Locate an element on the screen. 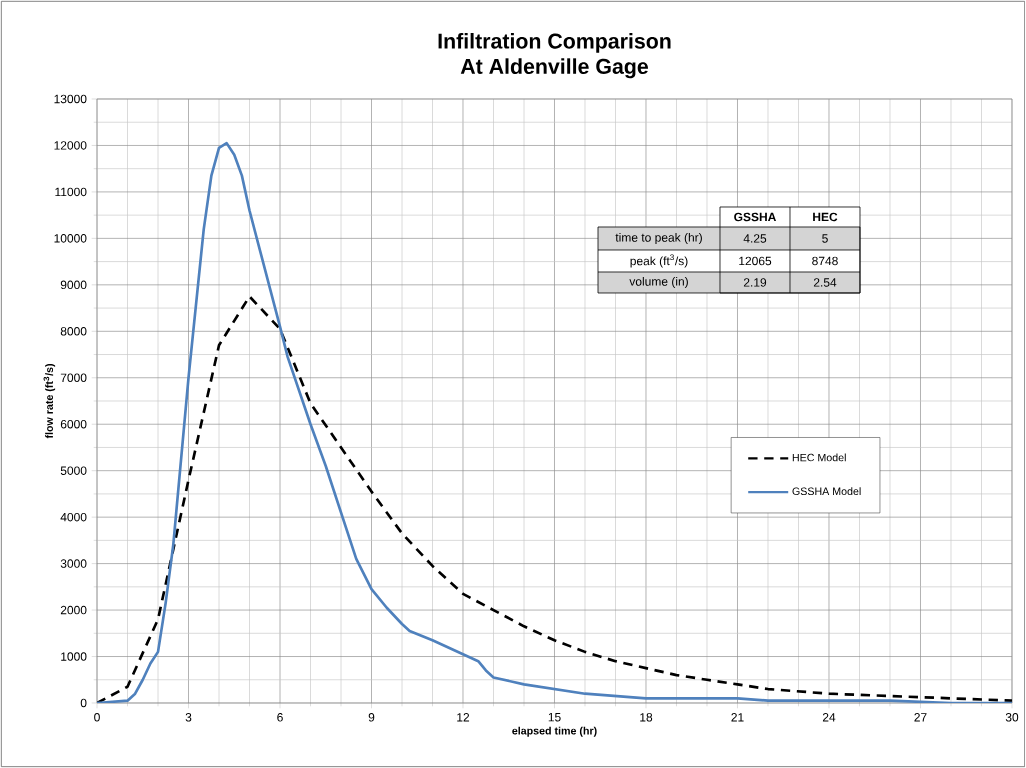 The height and width of the screenshot is (768, 1026). y-tick-label: 3000 is located at coordinates (73, 563).